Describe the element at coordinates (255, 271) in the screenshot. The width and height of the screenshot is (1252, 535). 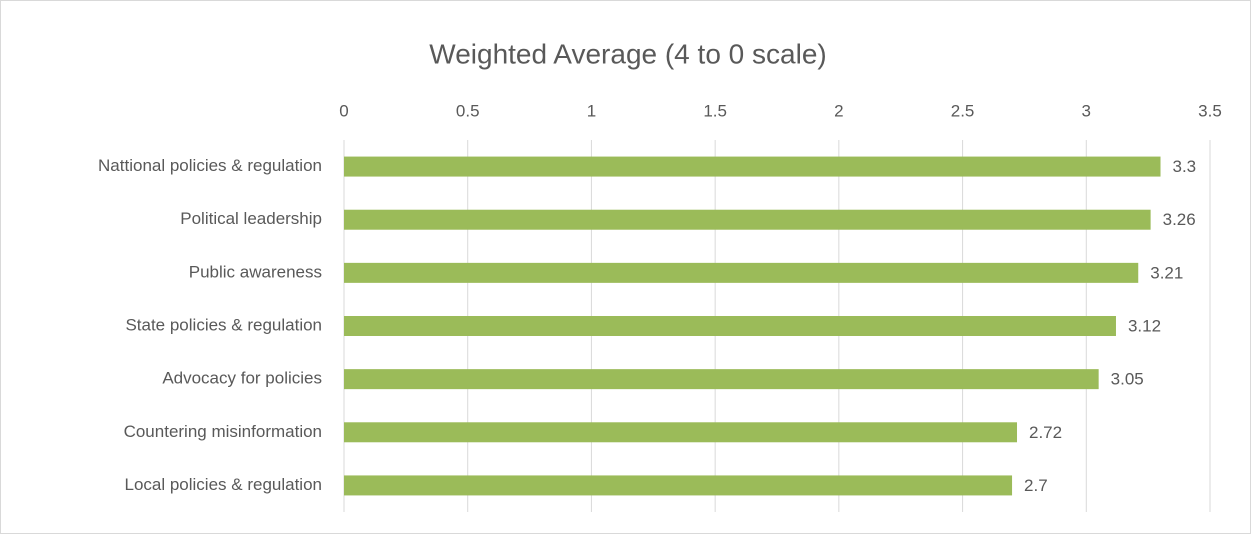
I see `y-tick-label: Public awareness` at that location.